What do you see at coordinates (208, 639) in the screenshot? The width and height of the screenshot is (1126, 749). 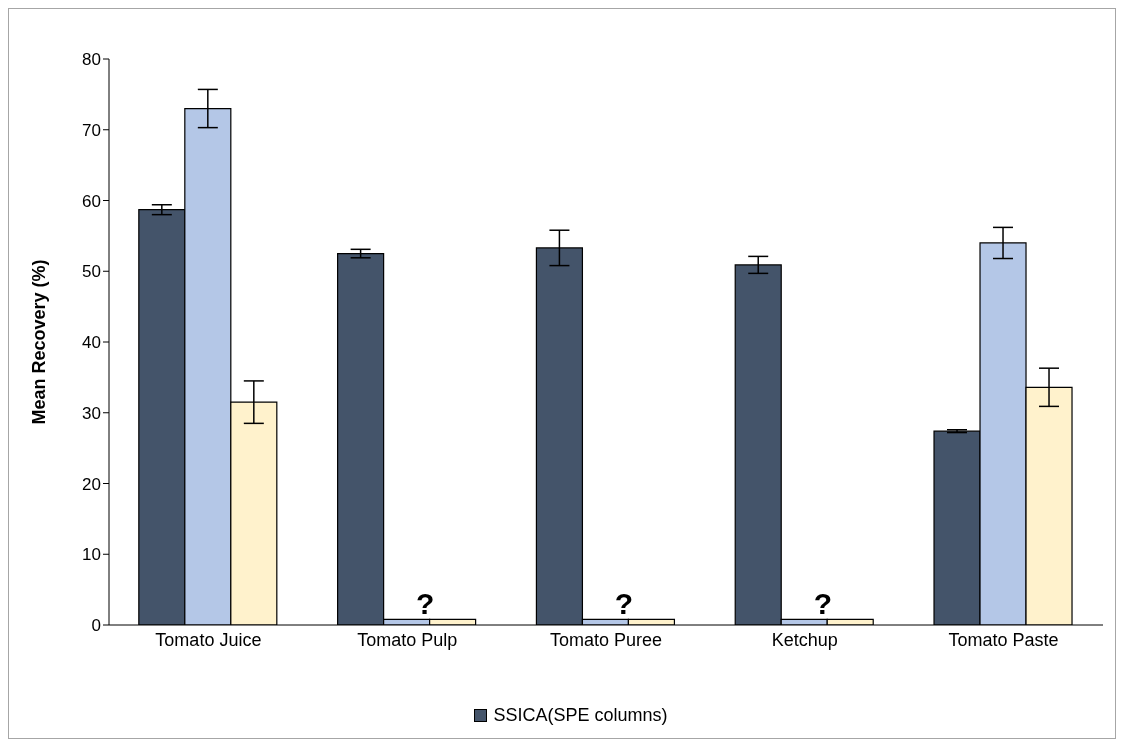 I see `x-tick-label: Tomato Juice` at bounding box center [208, 639].